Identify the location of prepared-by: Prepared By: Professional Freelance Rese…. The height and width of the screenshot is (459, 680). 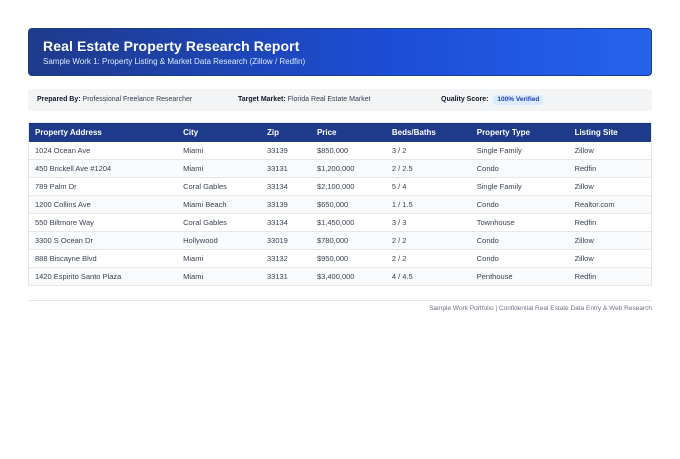
(114, 100).